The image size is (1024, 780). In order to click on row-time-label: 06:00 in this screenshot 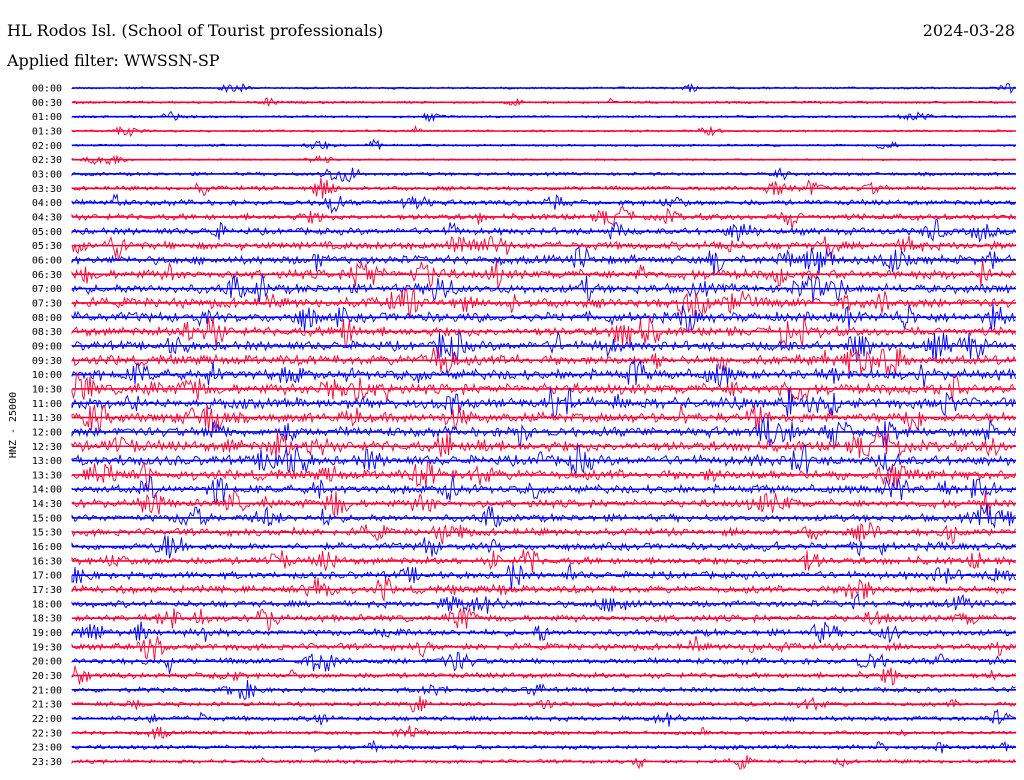, I will do `click(47, 260)`.